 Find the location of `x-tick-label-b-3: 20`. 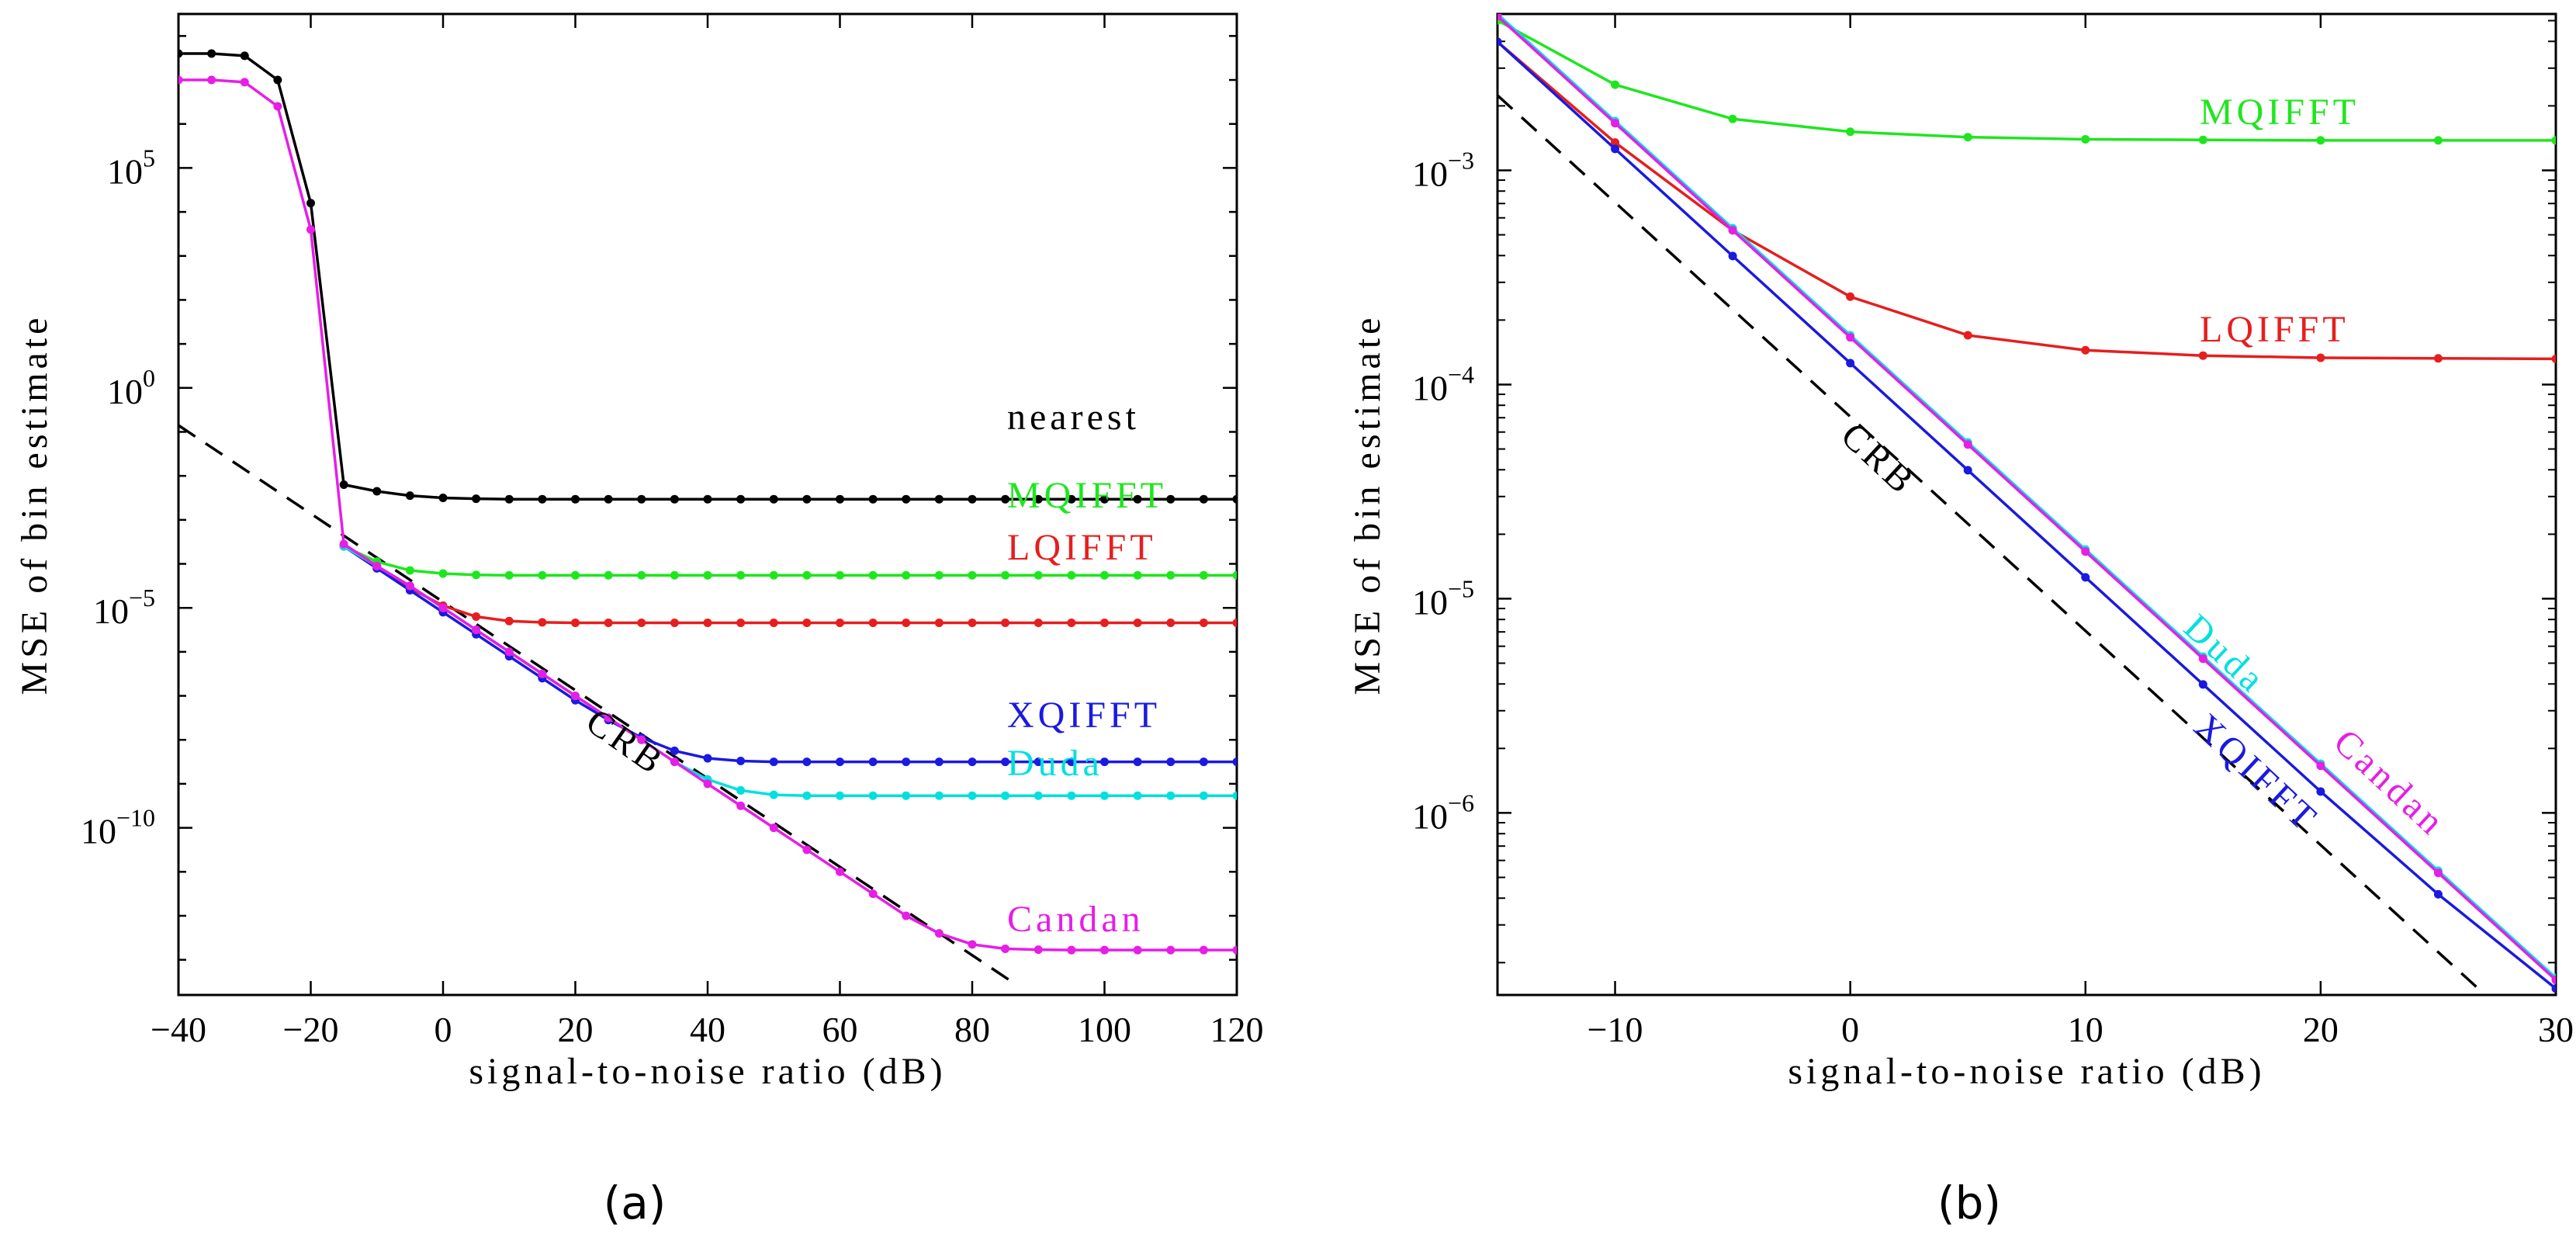

x-tick-label-b-3: 20 is located at coordinates (2321, 1029).